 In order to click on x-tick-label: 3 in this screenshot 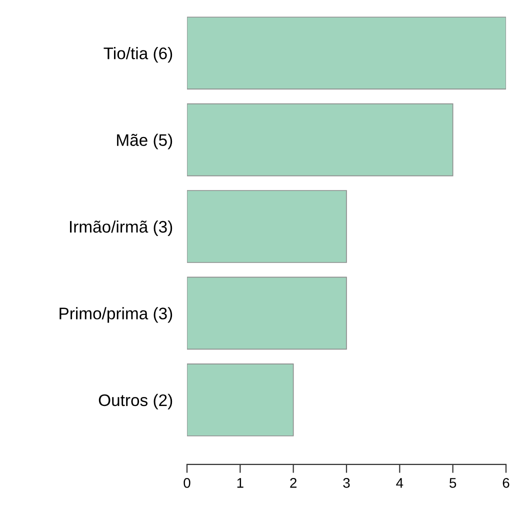, I will do `click(346, 483)`.